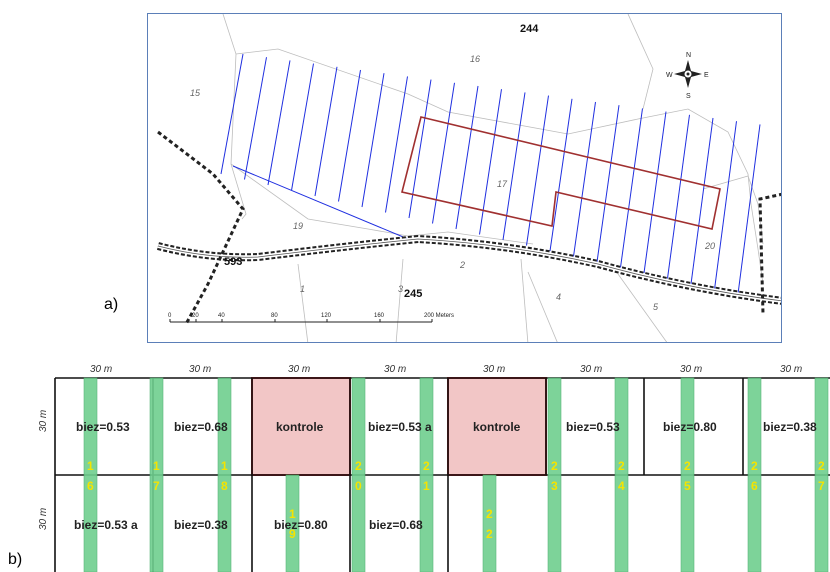 The image size is (830, 572). I want to click on plot-label: biez=0.80, so click(301, 525).